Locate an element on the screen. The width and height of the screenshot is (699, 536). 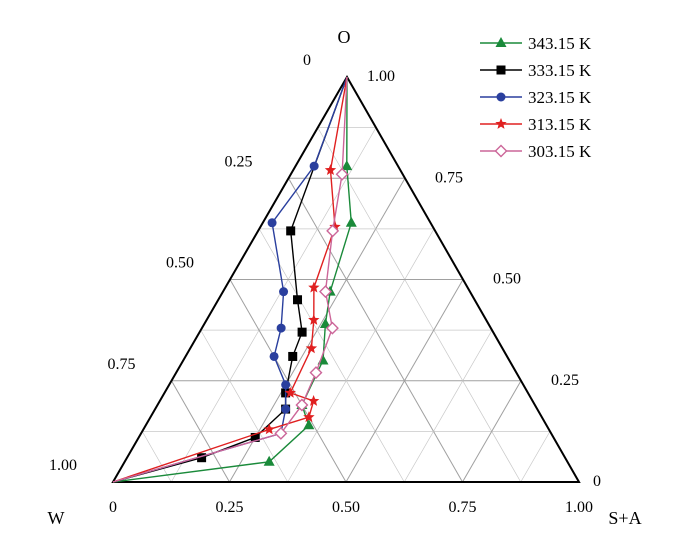
legend-item: 343.15 K is located at coordinates (536, 43).